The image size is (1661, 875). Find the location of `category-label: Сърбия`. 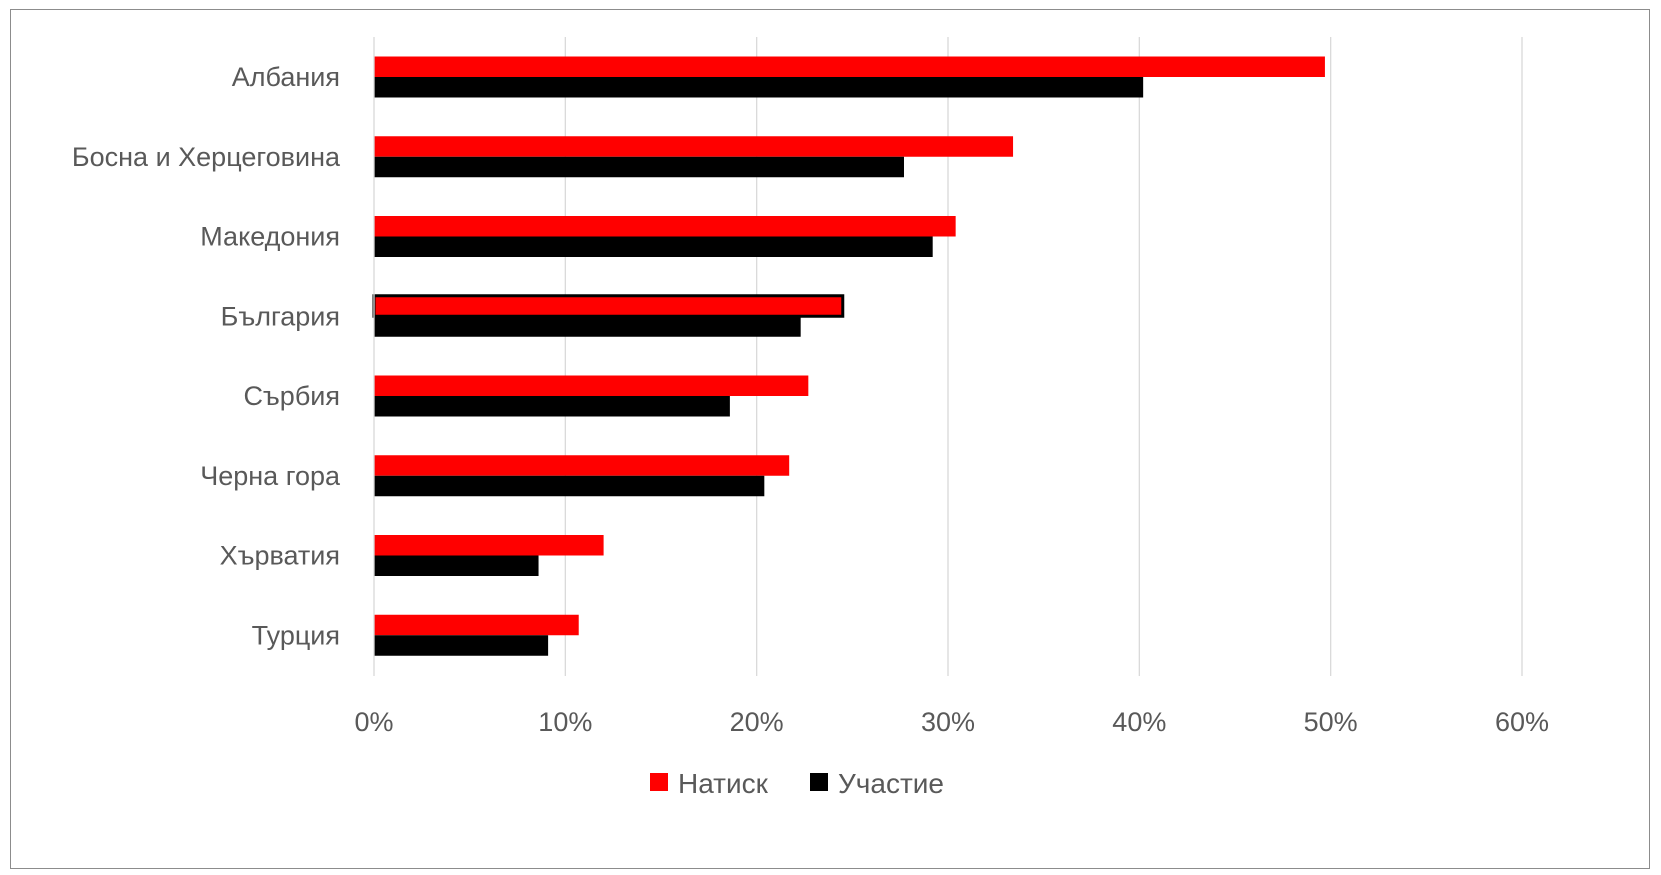

category-label: Сърбия is located at coordinates (291, 396).